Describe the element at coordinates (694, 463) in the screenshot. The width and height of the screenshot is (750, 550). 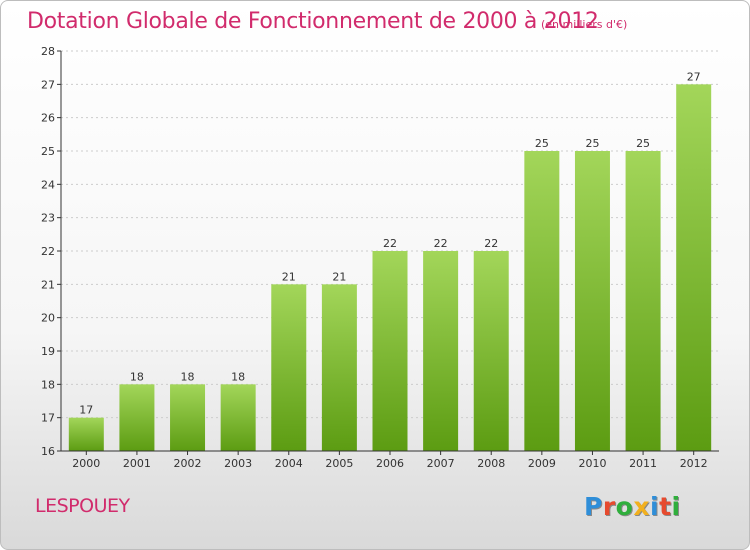
I see `x-tick-label: 2012` at that location.